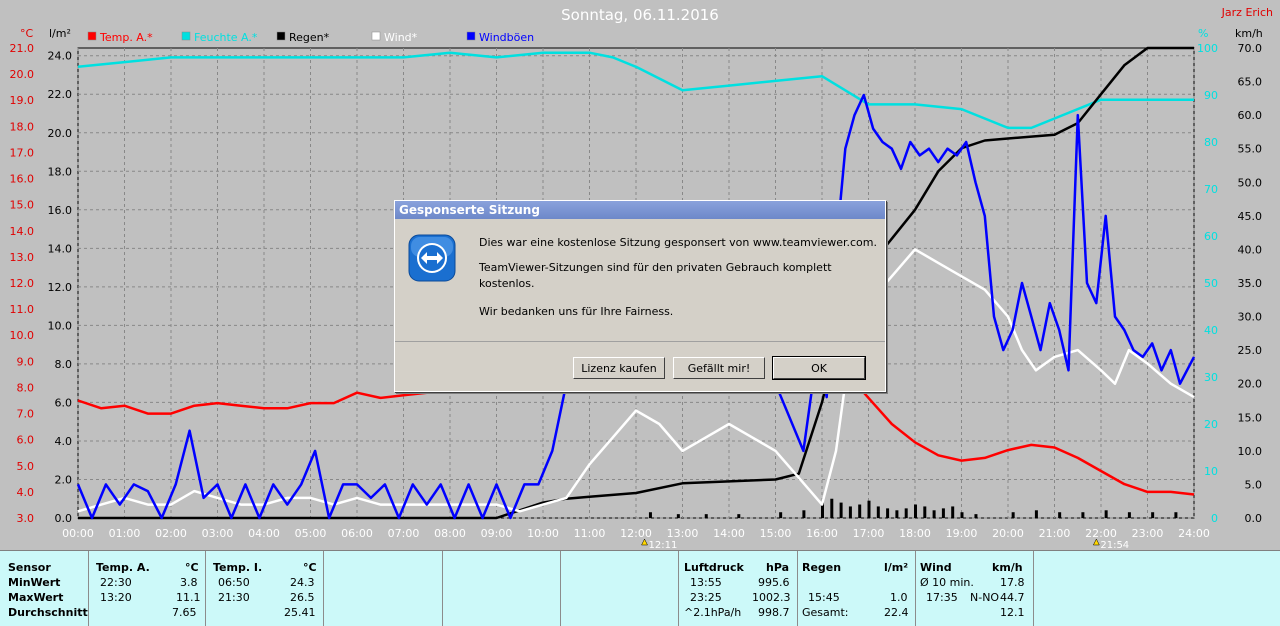 The image size is (1280, 626). What do you see at coordinates (238, 567) in the screenshot?
I see `temp-i-header: Temp. I.` at bounding box center [238, 567].